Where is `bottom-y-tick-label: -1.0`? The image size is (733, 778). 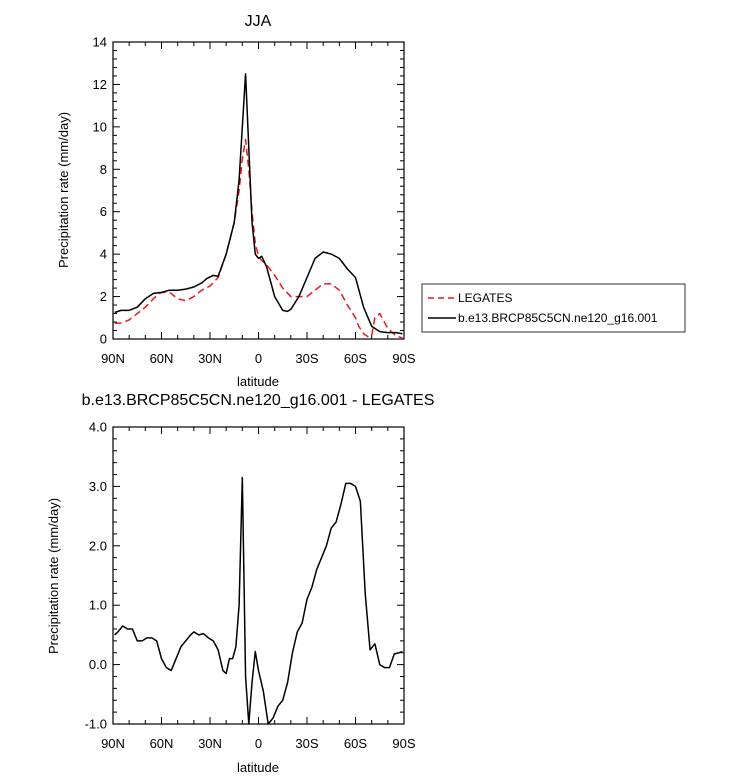
bottom-y-tick-label: -1.0 is located at coordinates (96, 724).